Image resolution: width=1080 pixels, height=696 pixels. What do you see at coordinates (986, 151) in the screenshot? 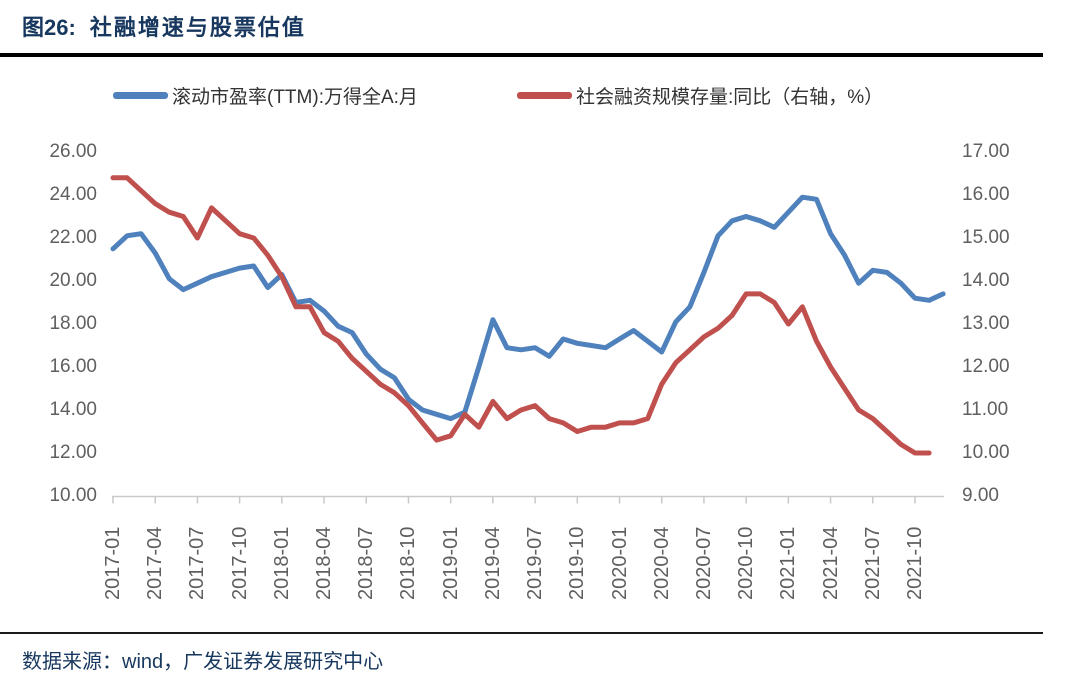
I see `y-axis-right-tick-label: 17.00` at bounding box center [986, 151].